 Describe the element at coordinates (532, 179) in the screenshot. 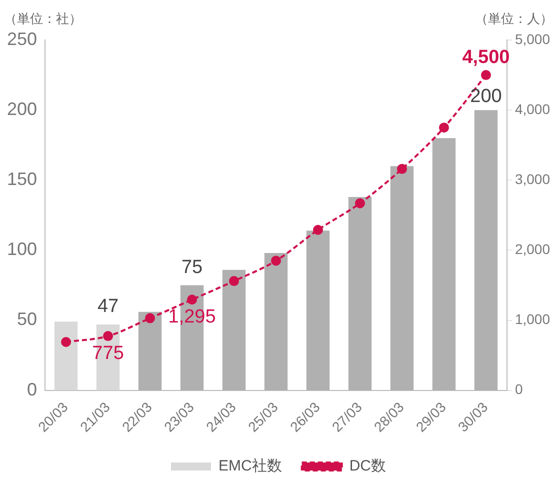

I see `y2-tick-label: 3,000` at that location.